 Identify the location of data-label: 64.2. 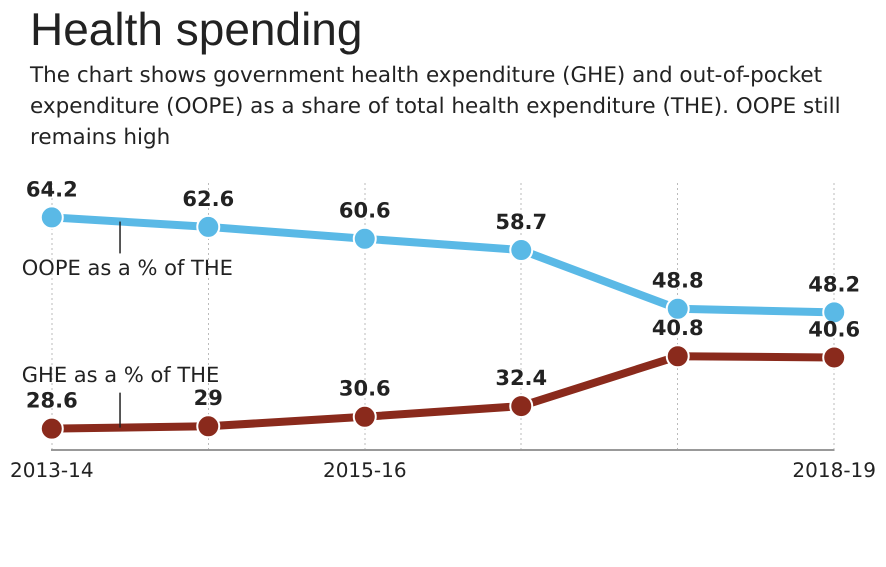
(52, 189).